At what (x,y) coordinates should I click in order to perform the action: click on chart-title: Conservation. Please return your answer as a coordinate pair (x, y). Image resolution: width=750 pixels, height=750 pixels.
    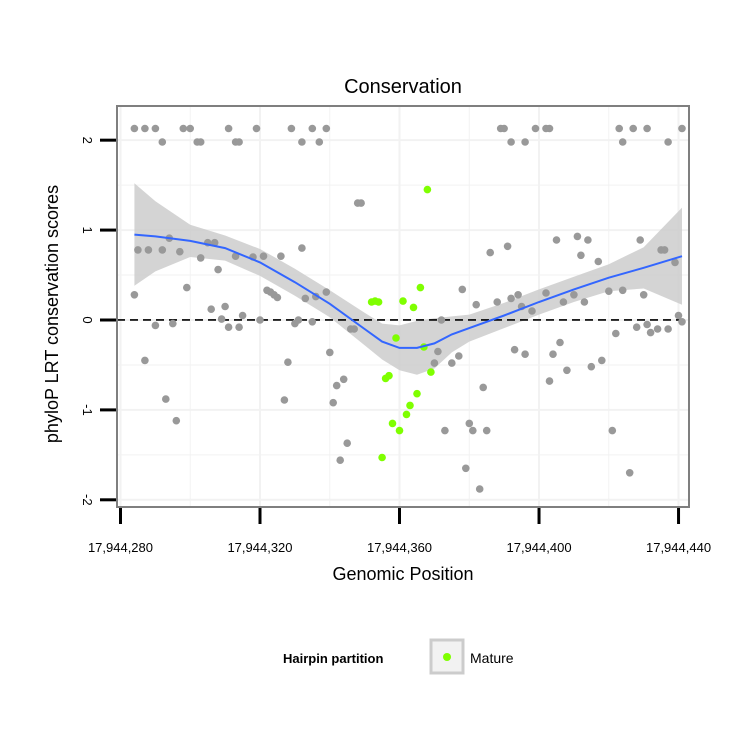
    Looking at the image, I should click on (403, 87).